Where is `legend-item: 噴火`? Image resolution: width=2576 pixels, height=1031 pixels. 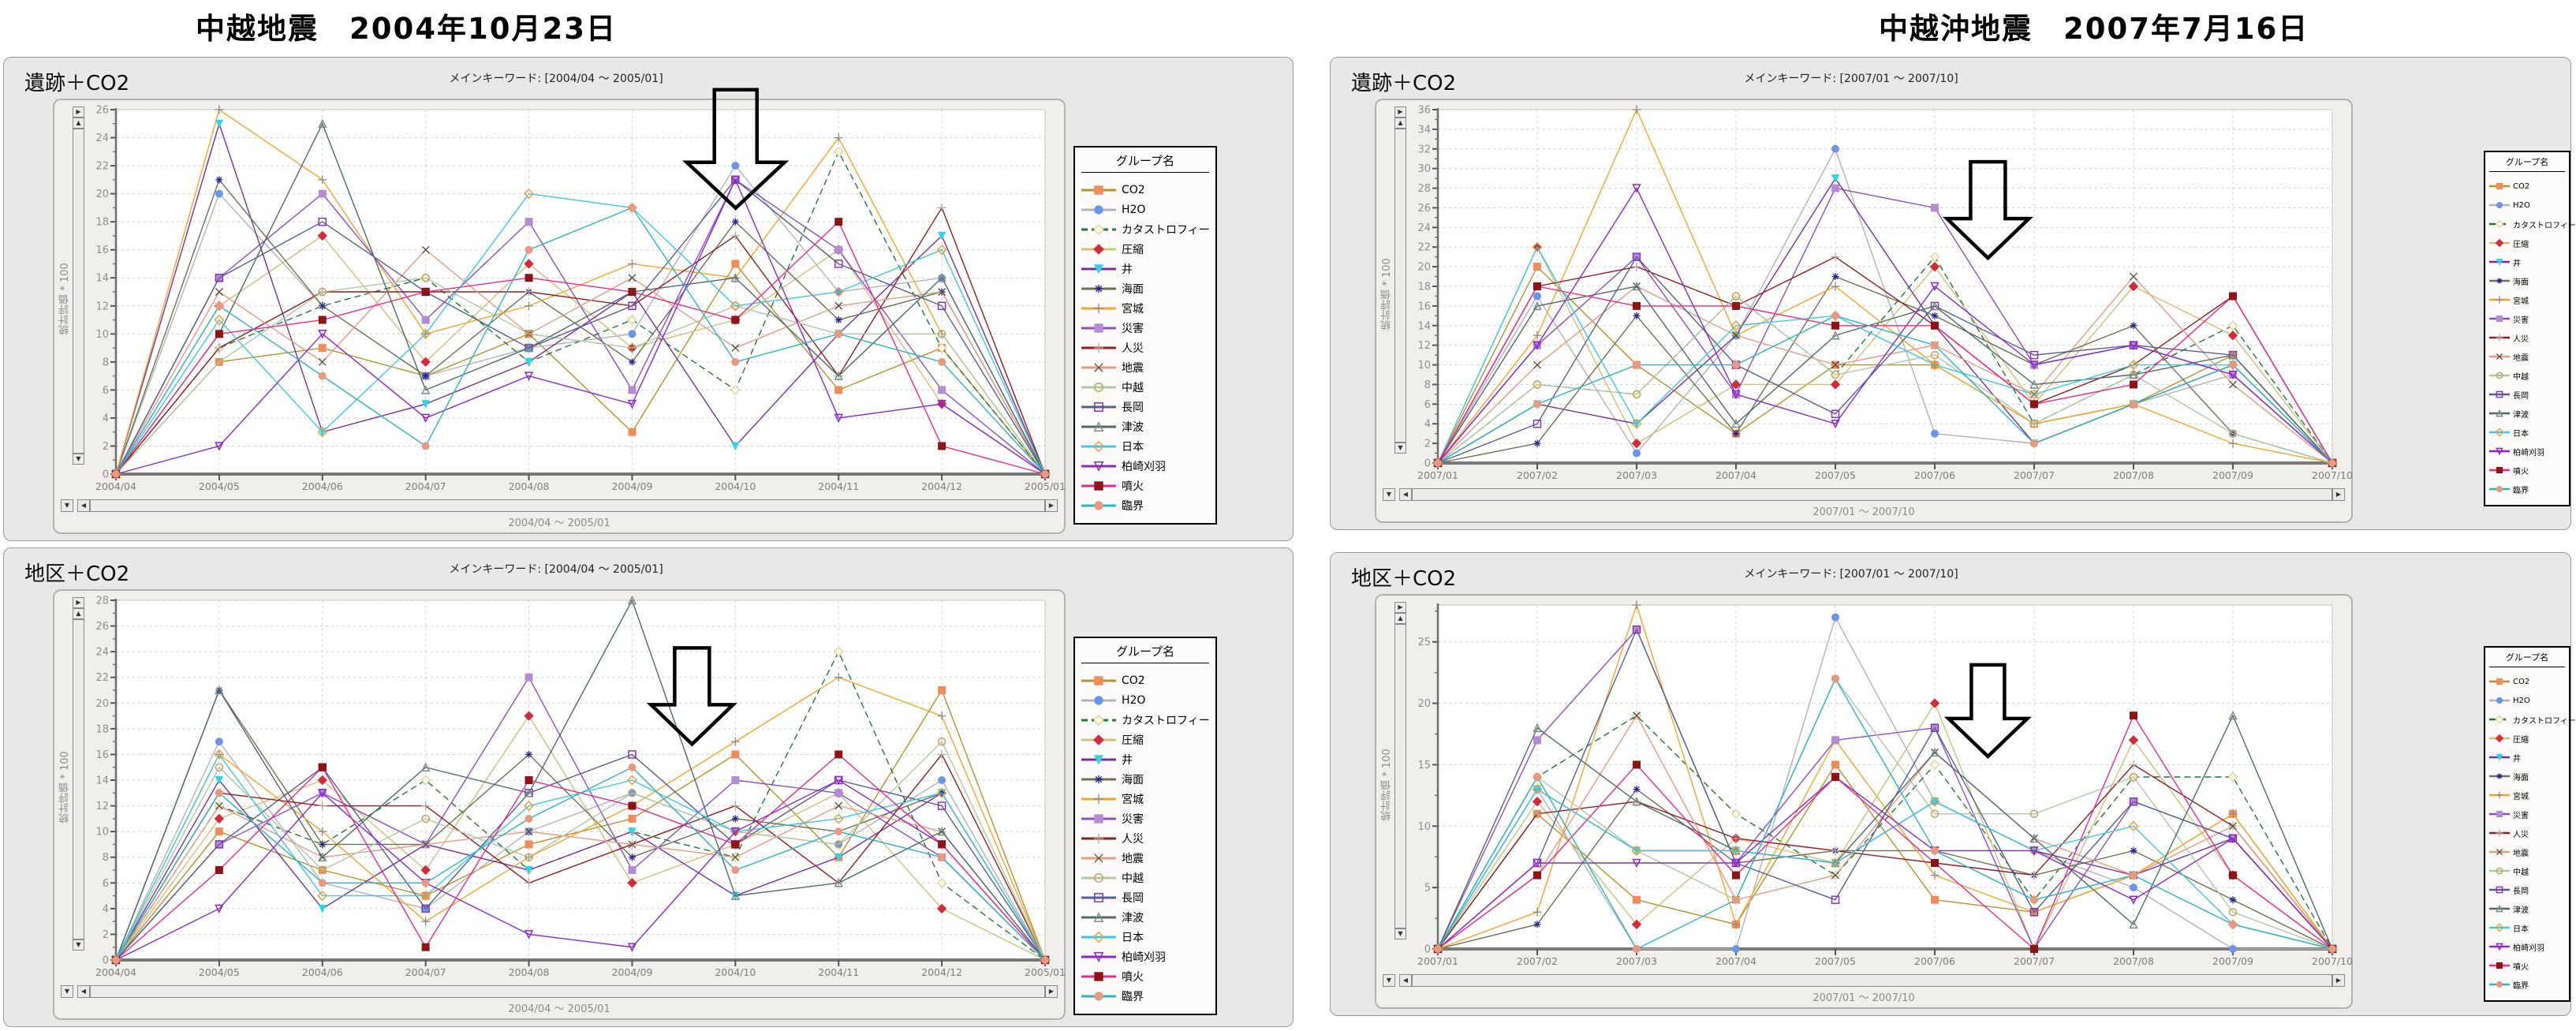
legend-item: 噴火 is located at coordinates (2527, 470).